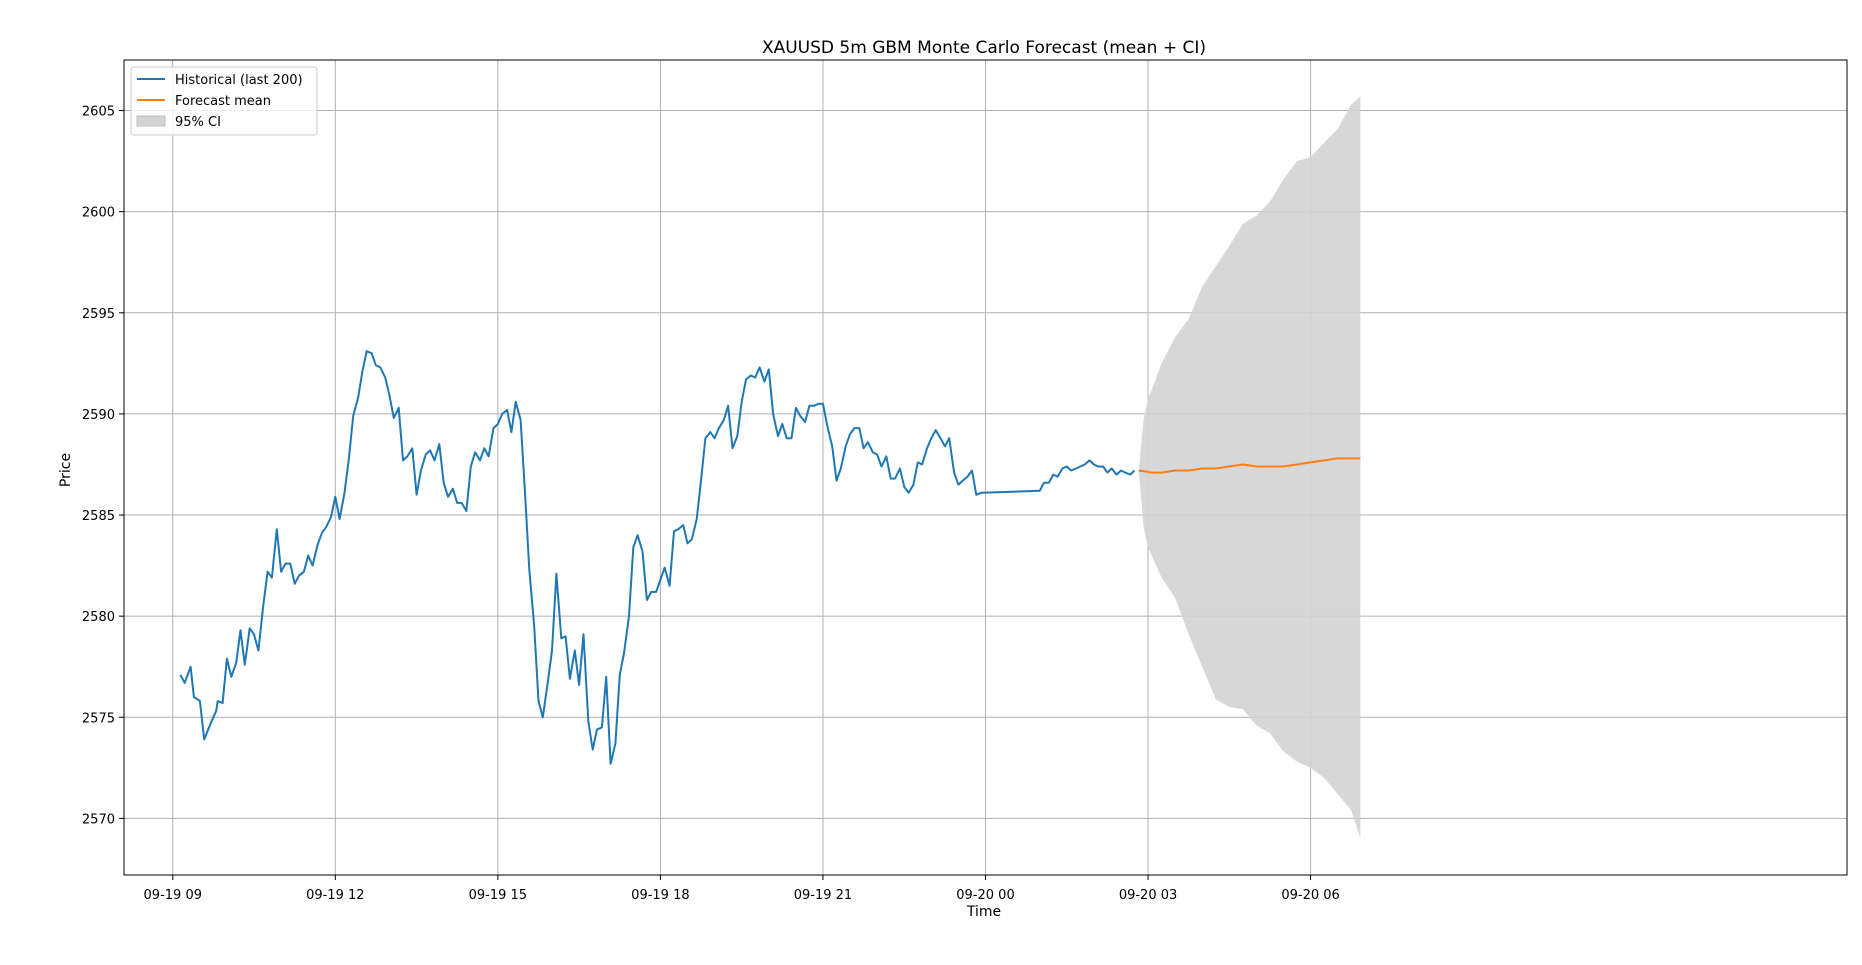 Image resolution: width=1862 pixels, height=965 pixels. I want to click on legend-label-forecast: Forecast mean, so click(223, 101).